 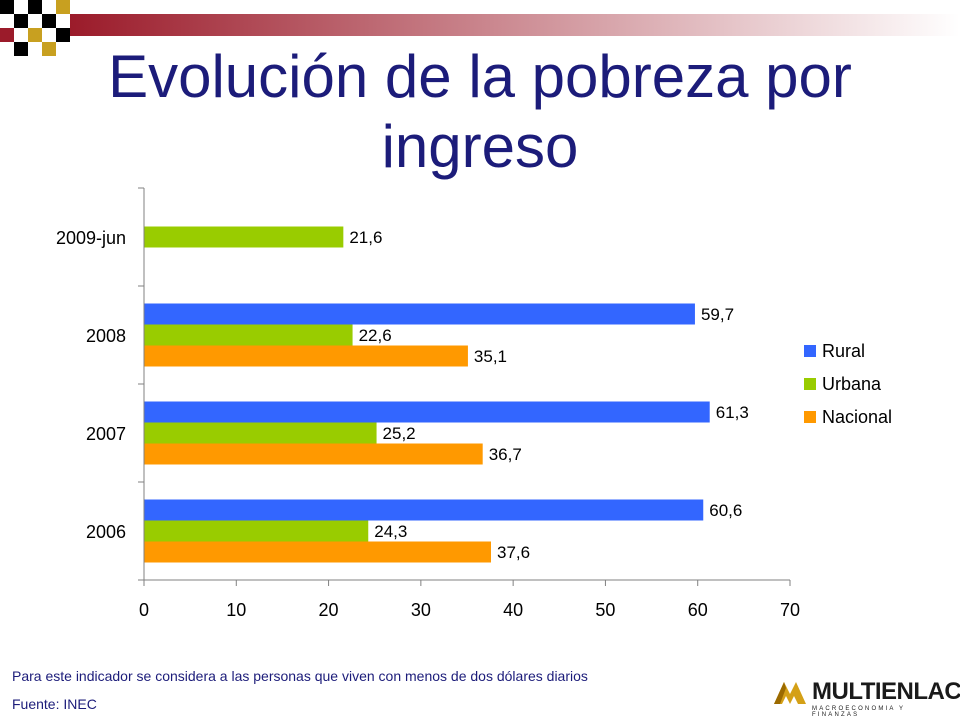 What do you see at coordinates (859, 712) in the screenshot?
I see `logo-tagline: MACROECONOMIA Y FINANZAS` at bounding box center [859, 712].